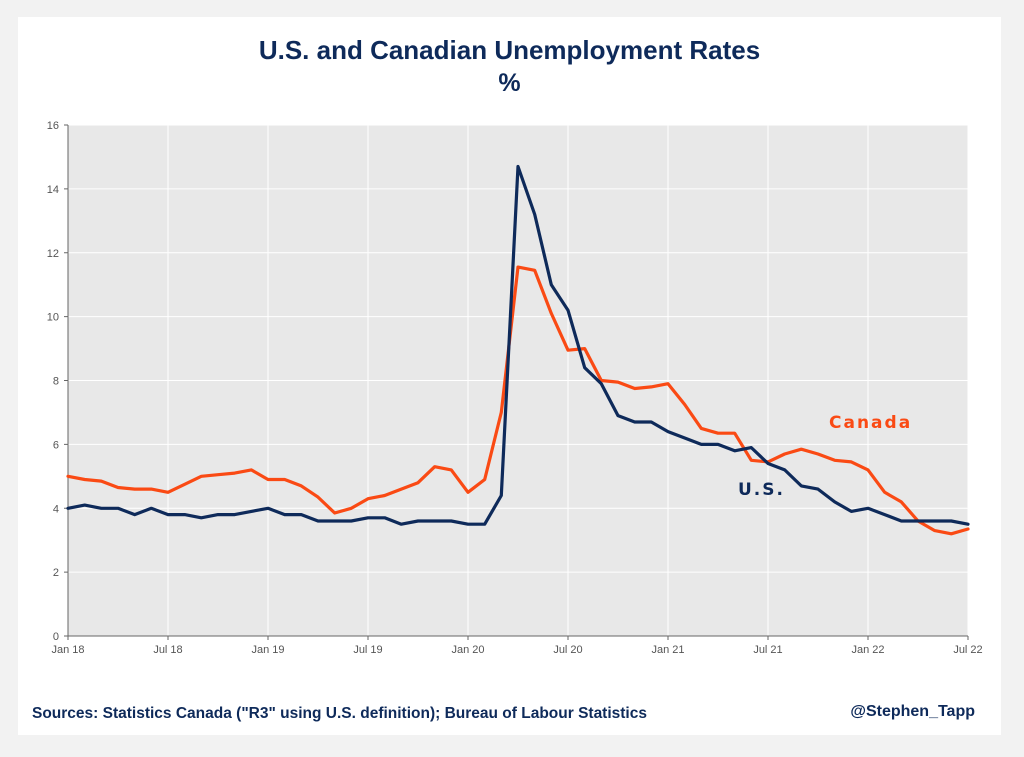 The image size is (1024, 757). Describe the element at coordinates (761, 490) in the screenshot. I see `series-label-us: U.S.` at that location.